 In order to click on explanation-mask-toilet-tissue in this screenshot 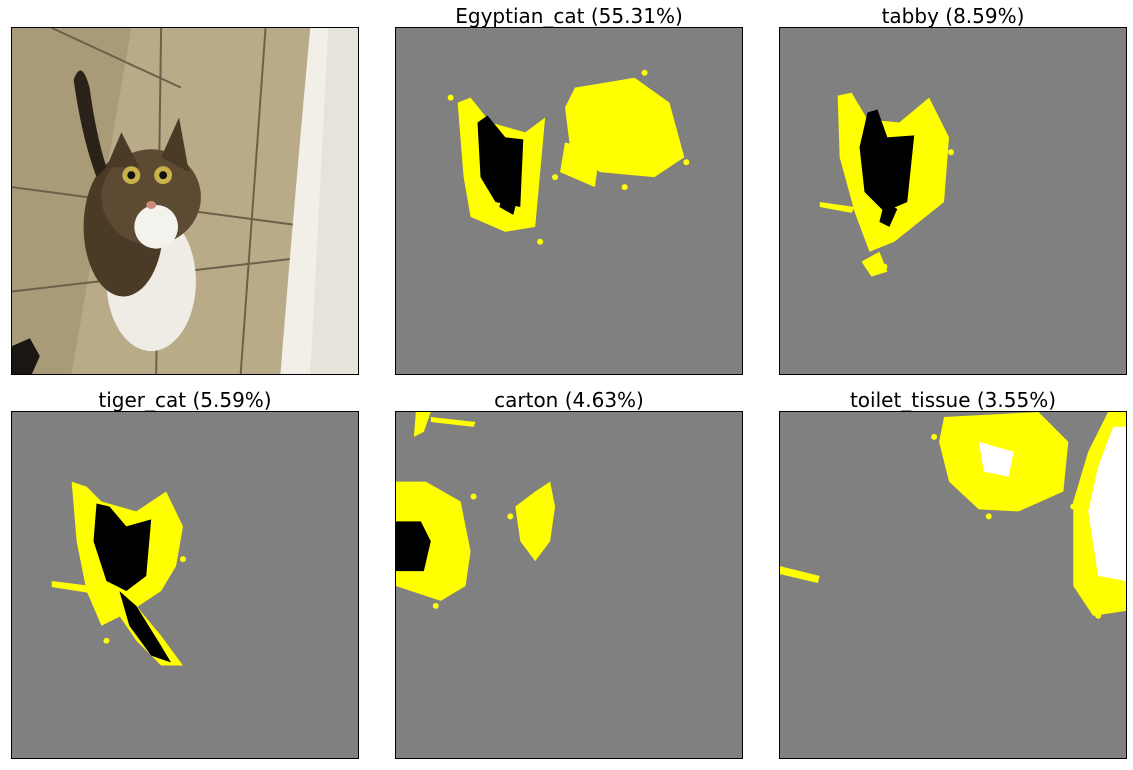, I will do `click(953, 585)`.